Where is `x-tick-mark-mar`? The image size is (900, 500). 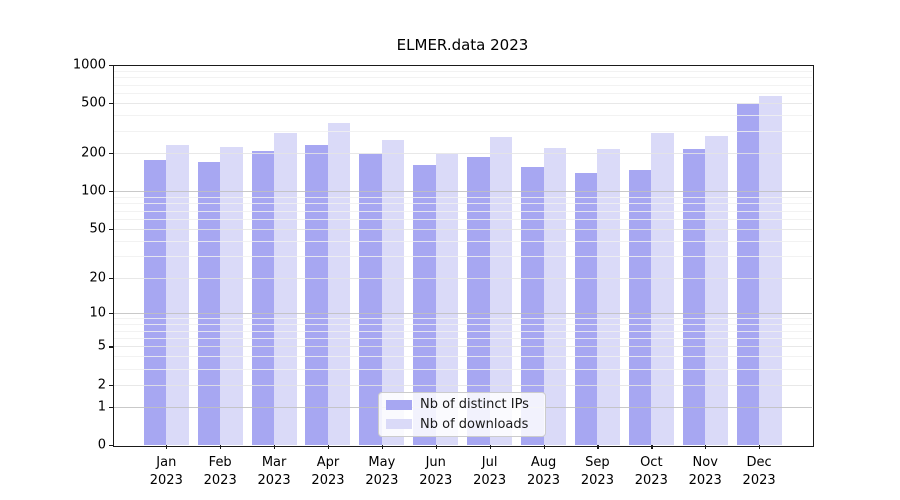 x-tick-mark-mar is located at coordinates (275, 447).